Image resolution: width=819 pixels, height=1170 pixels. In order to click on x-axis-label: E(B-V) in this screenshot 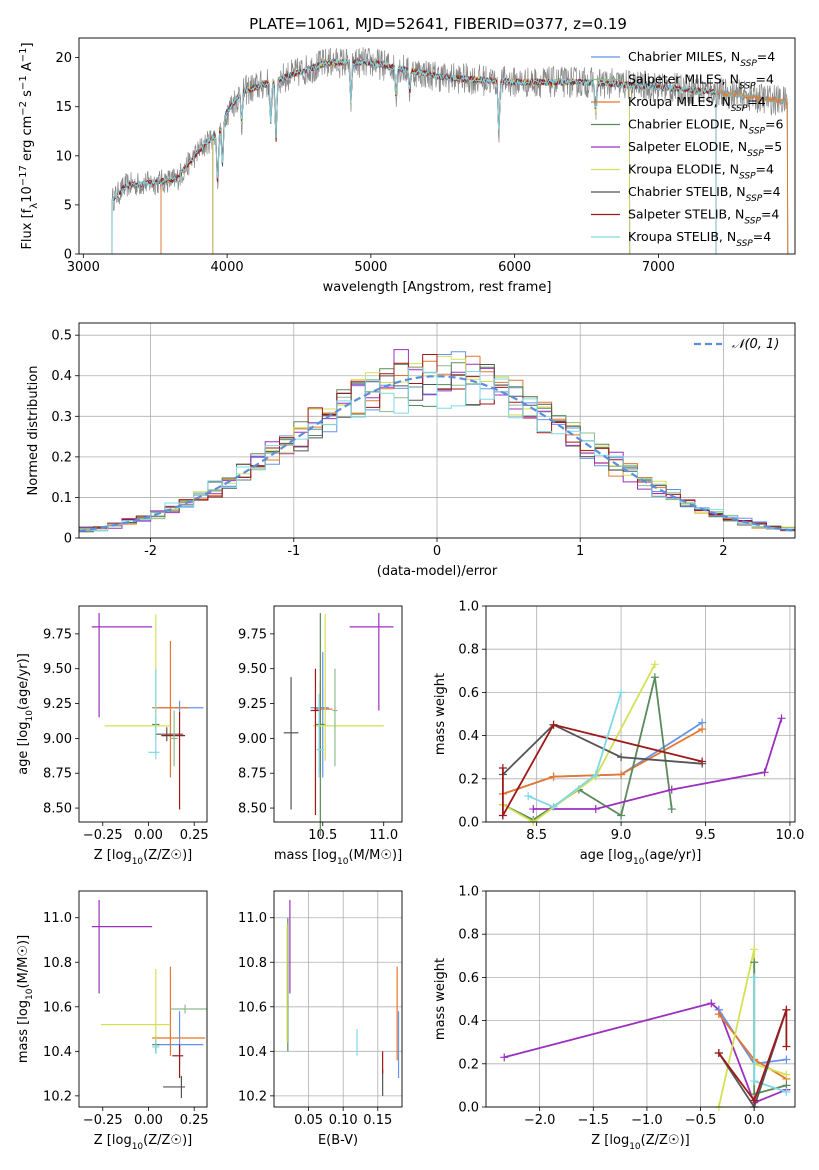, I will do `click(338, 1140)`.